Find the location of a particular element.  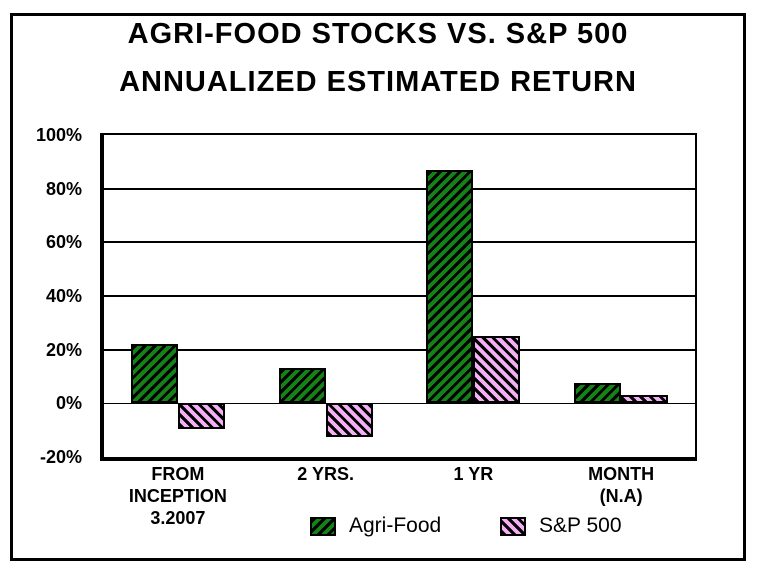

legend-item-agri-food: Agri-Food is located at coordinates (375, 526).